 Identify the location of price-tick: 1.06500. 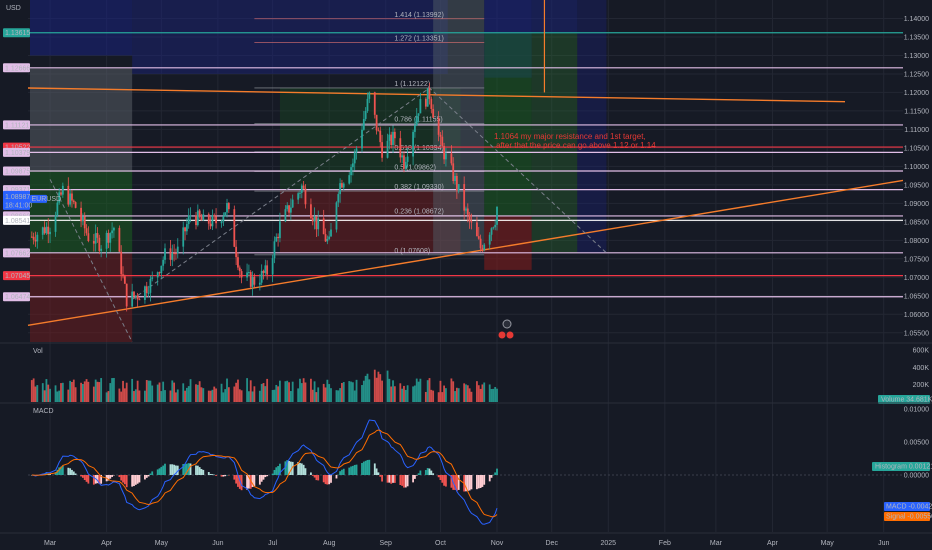
(916, 296).